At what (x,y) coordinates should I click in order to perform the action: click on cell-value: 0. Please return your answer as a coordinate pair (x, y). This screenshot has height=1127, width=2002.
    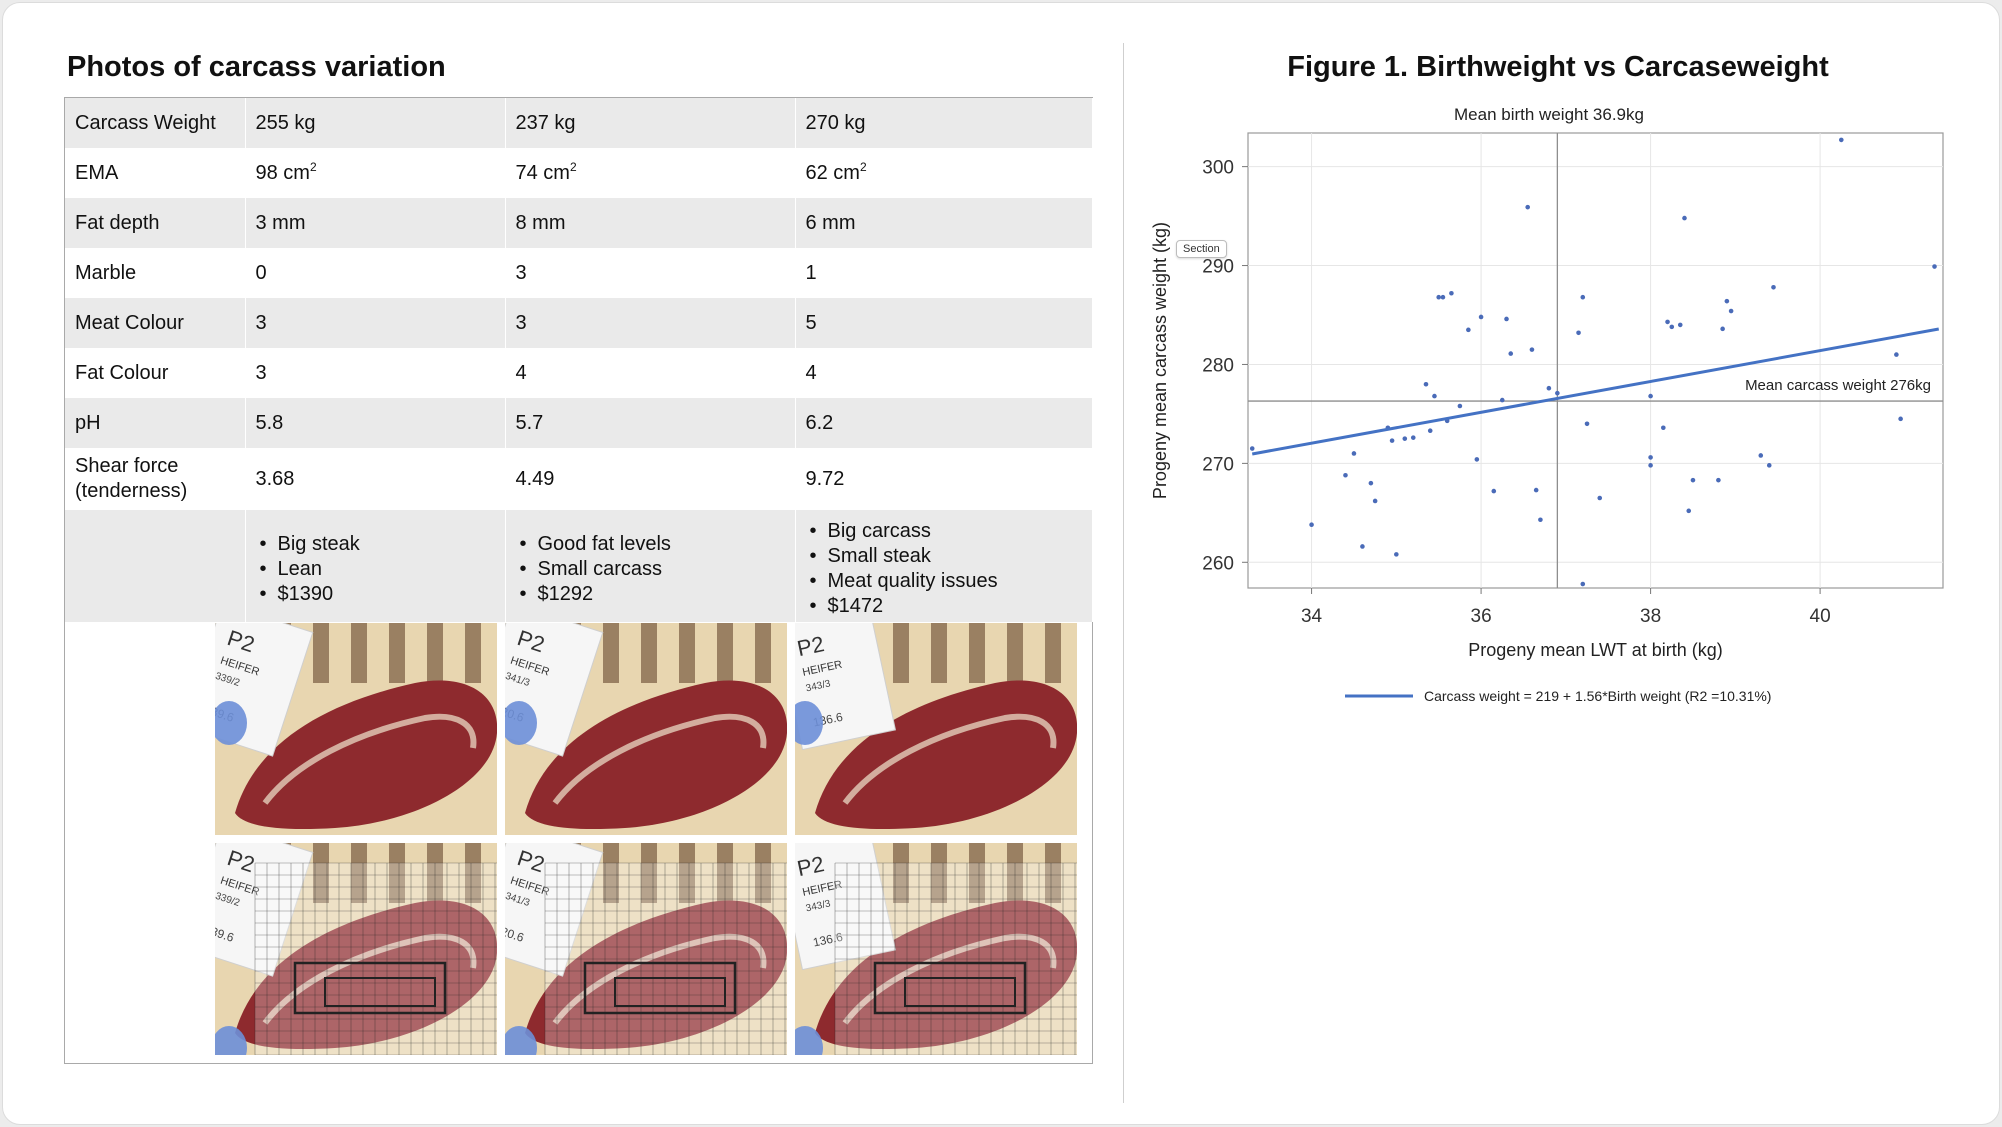
    Looking at the image, I should click on (375, 273).